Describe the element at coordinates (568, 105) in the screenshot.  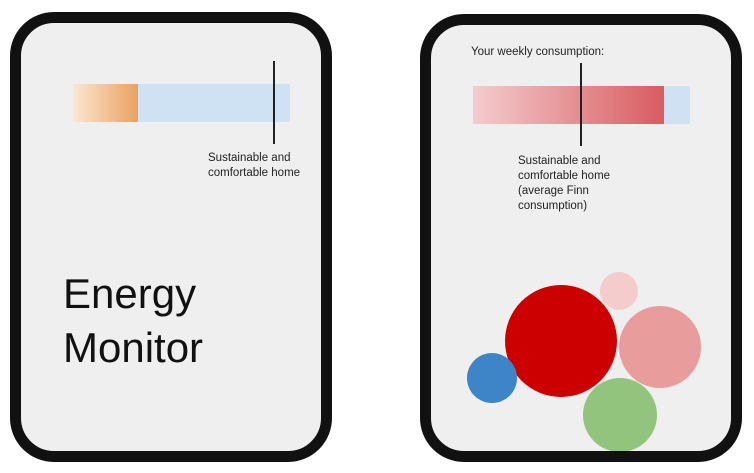
I see `weekly-consumption-bar-fill` at that location.